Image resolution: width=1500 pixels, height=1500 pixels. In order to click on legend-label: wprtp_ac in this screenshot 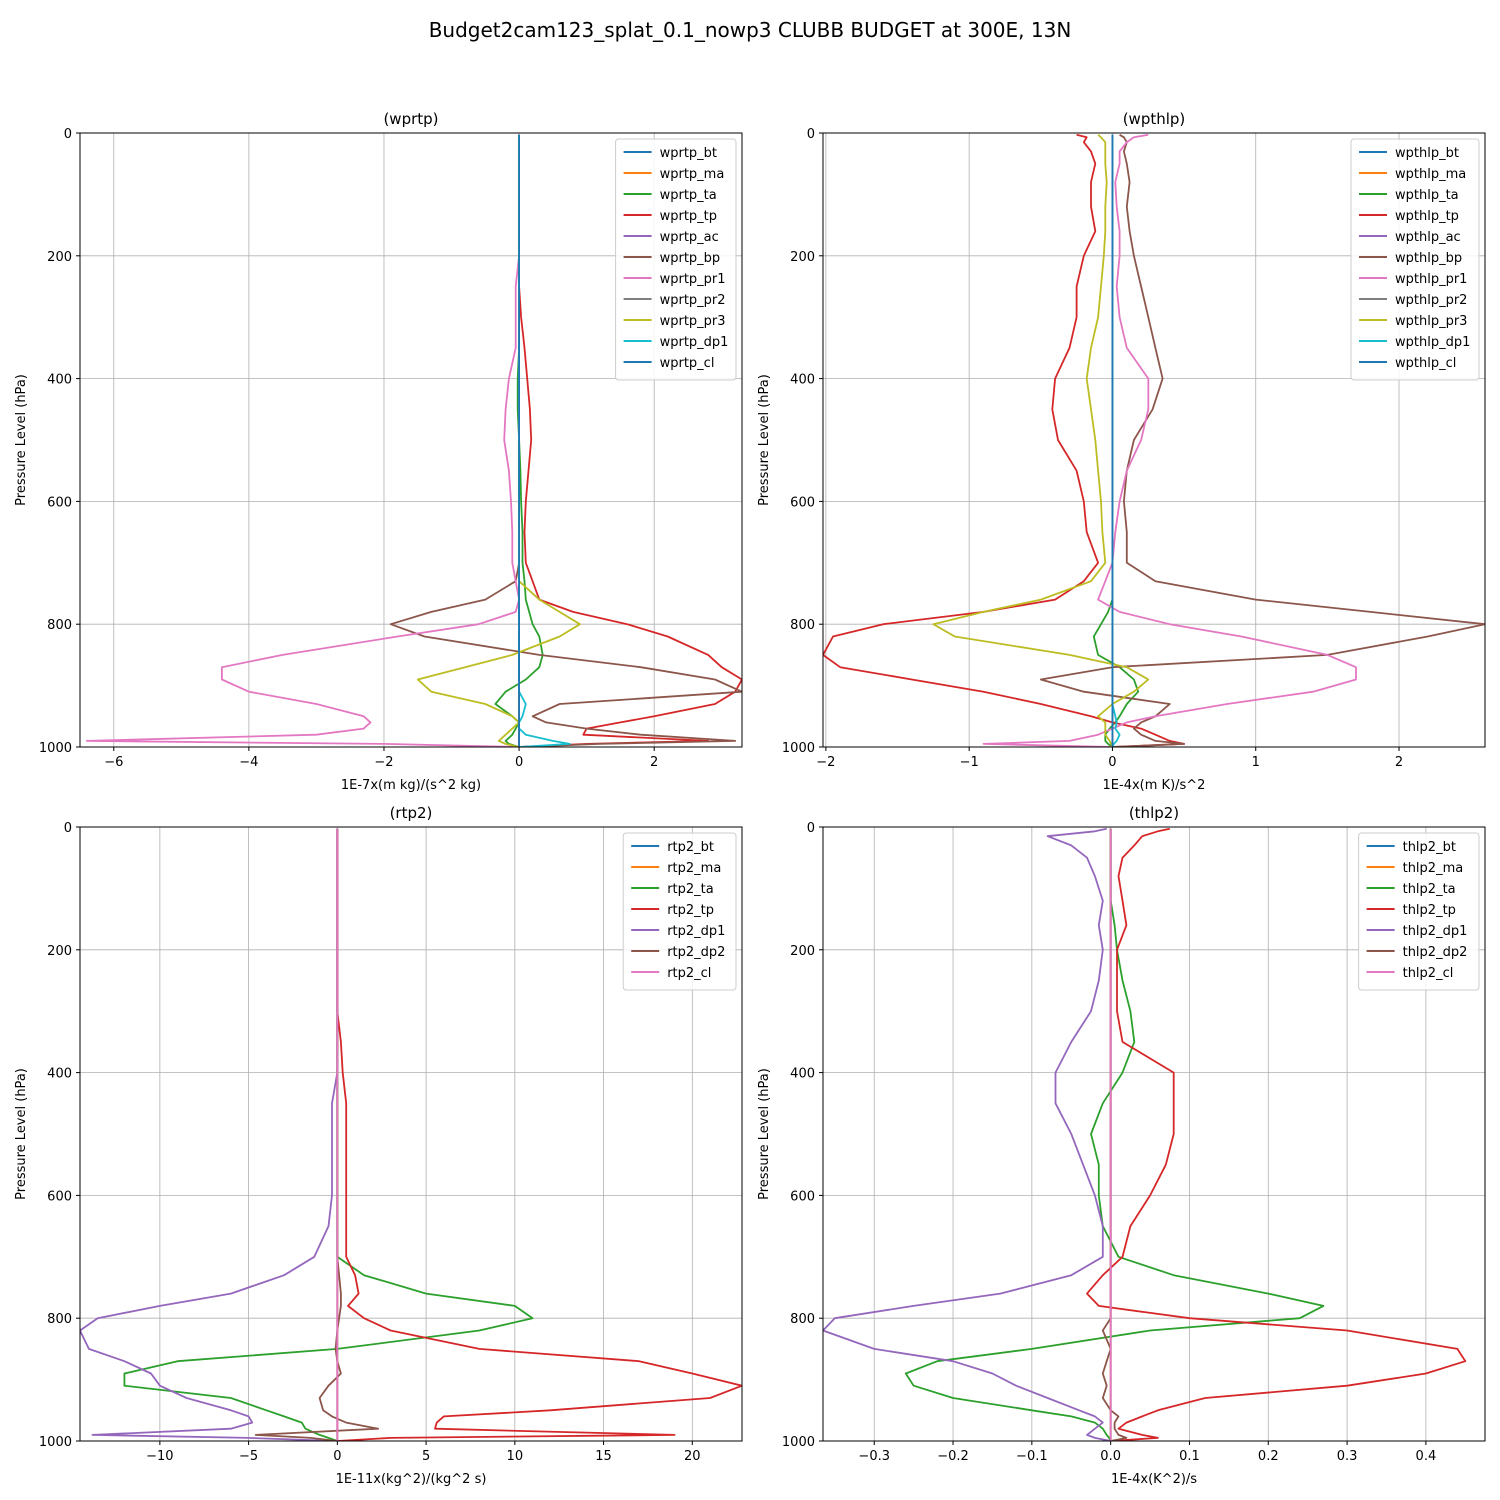, I will do `click(689, 237)`.